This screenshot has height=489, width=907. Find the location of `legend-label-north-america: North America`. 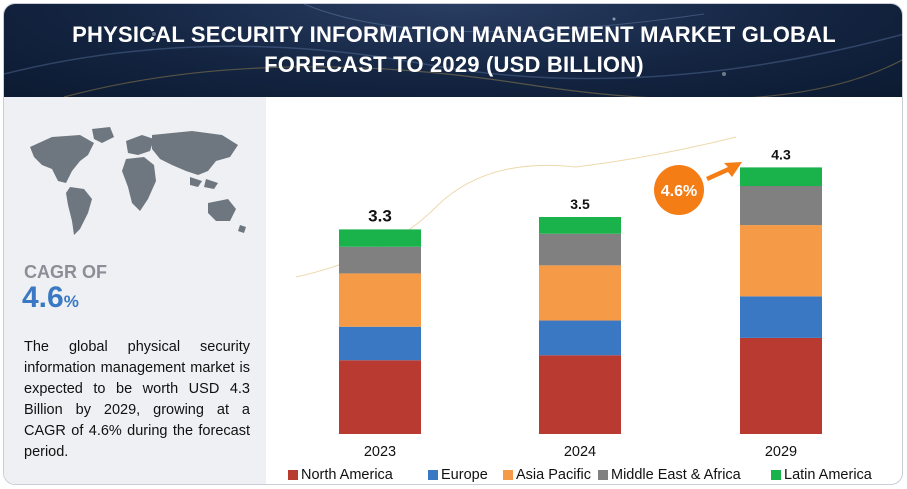

legend-label-north-america: North America is located at coordinates (347, 475).